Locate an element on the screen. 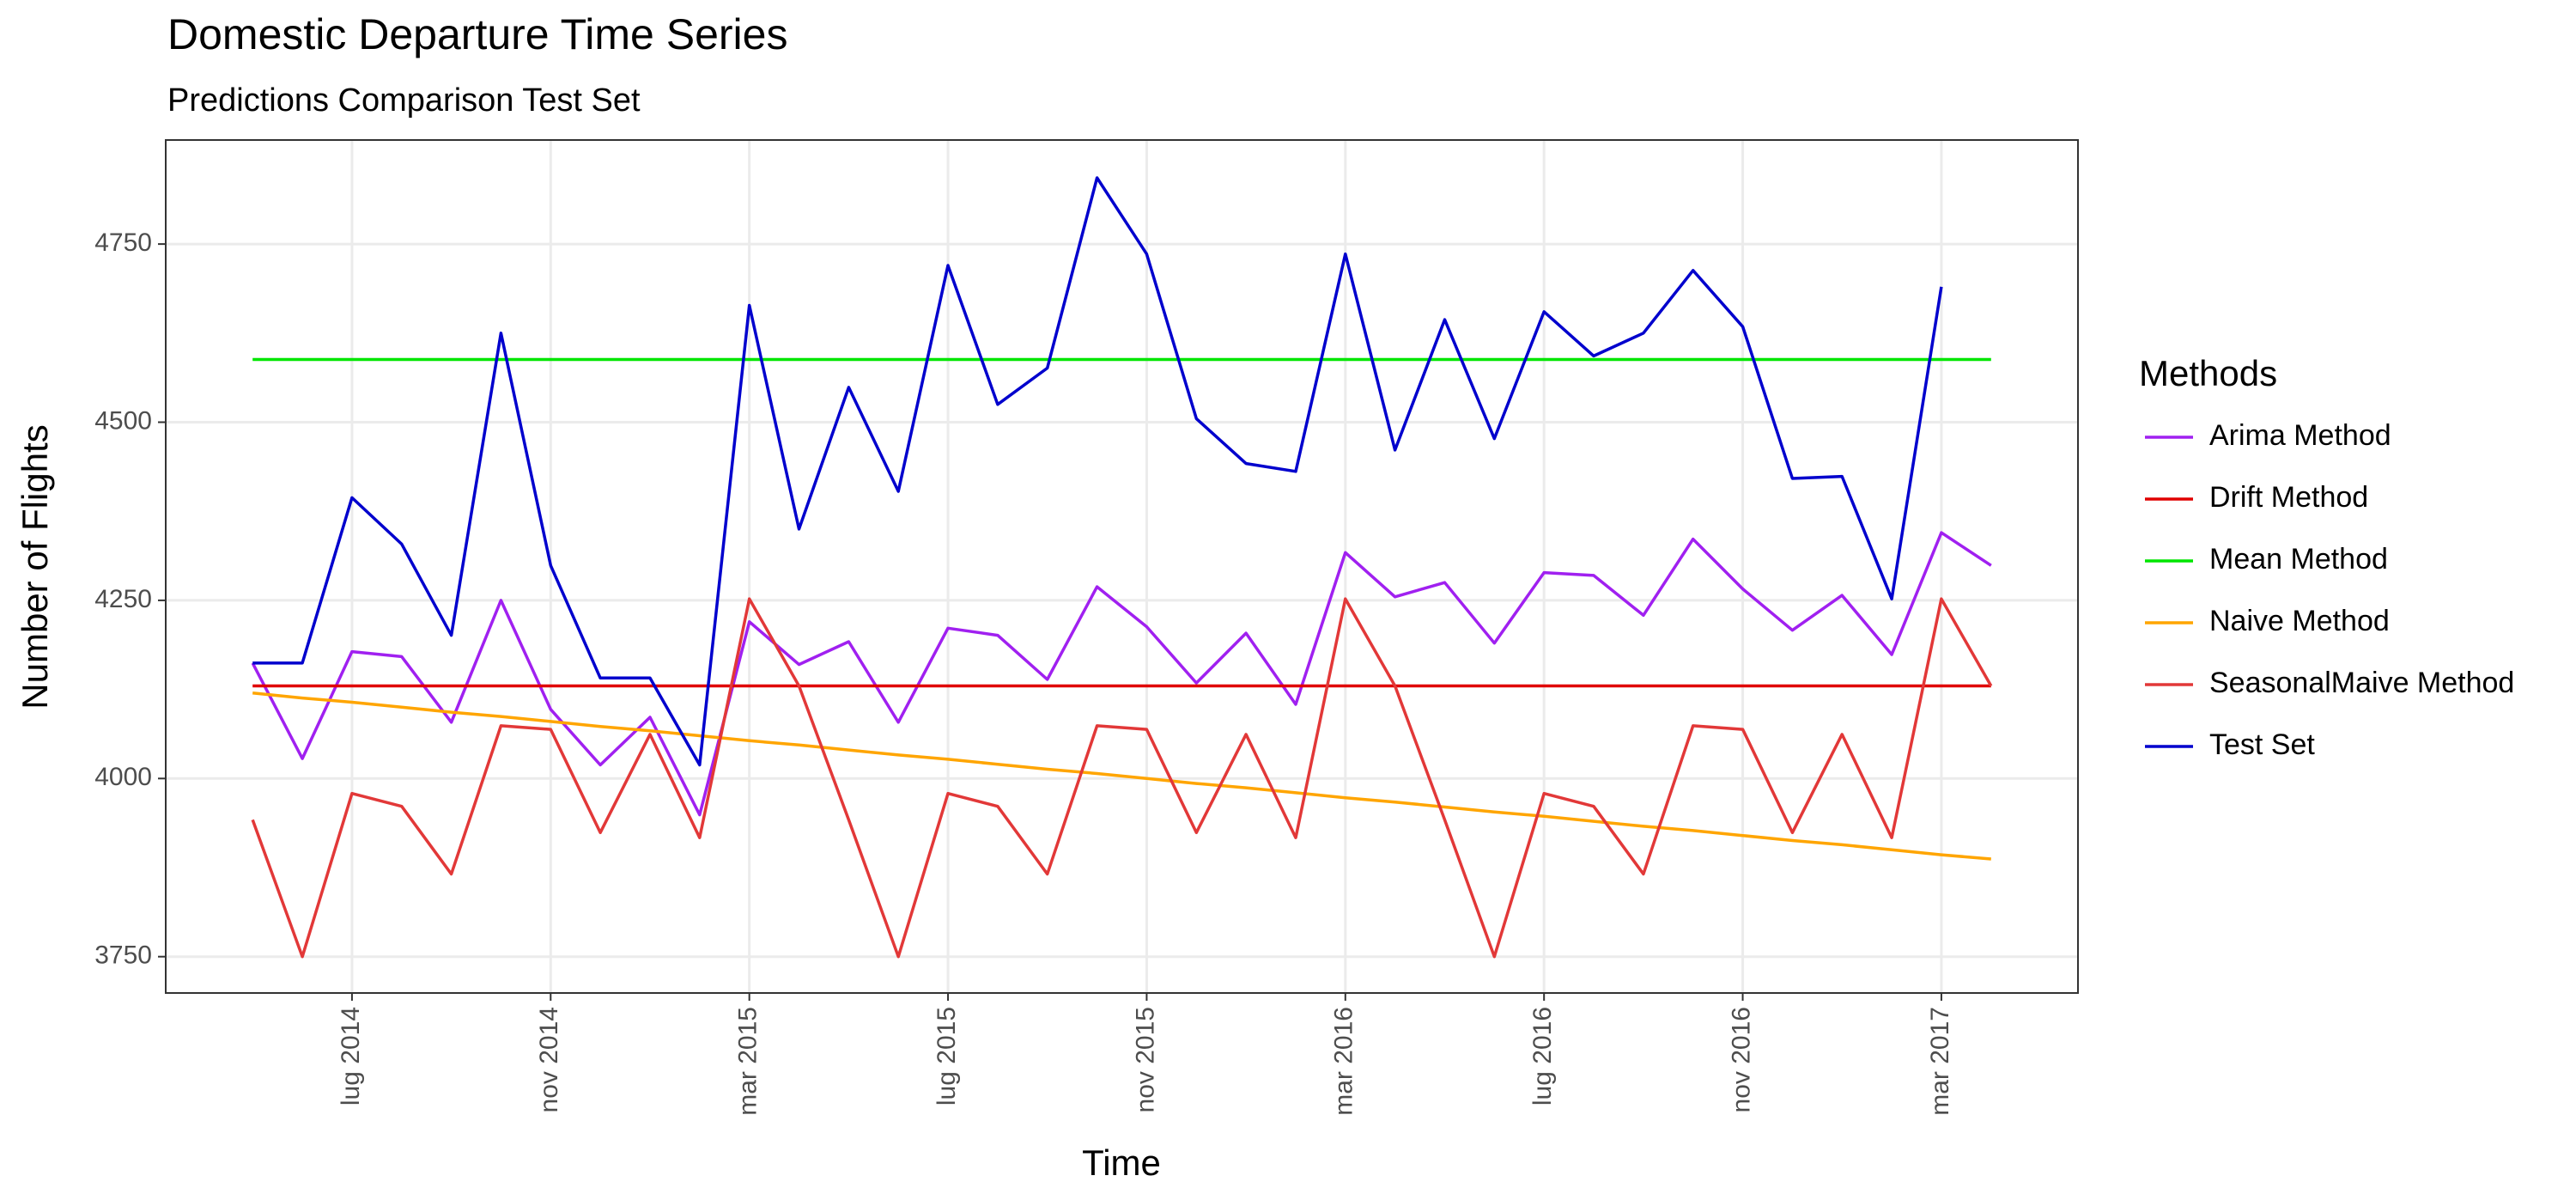  x-tick-label: mar 2015 is located at coordinates (748, 1061).